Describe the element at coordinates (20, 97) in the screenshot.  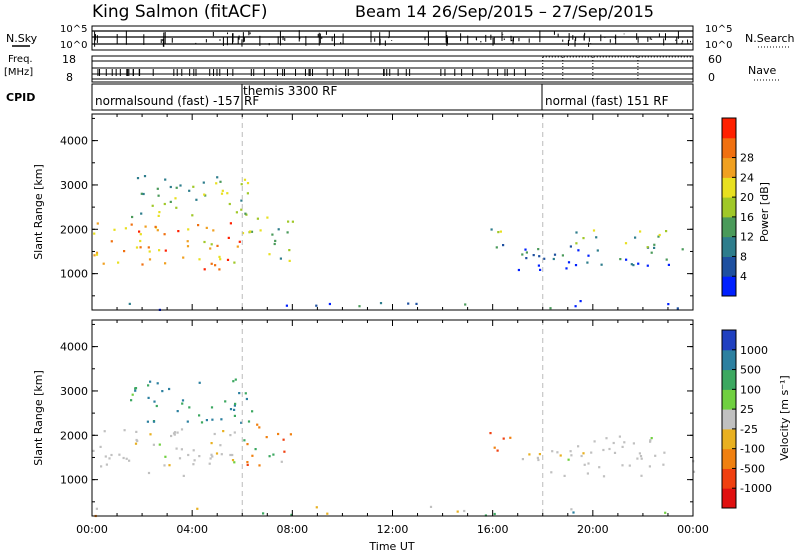
I see `cpid-label: CPID` at that location.